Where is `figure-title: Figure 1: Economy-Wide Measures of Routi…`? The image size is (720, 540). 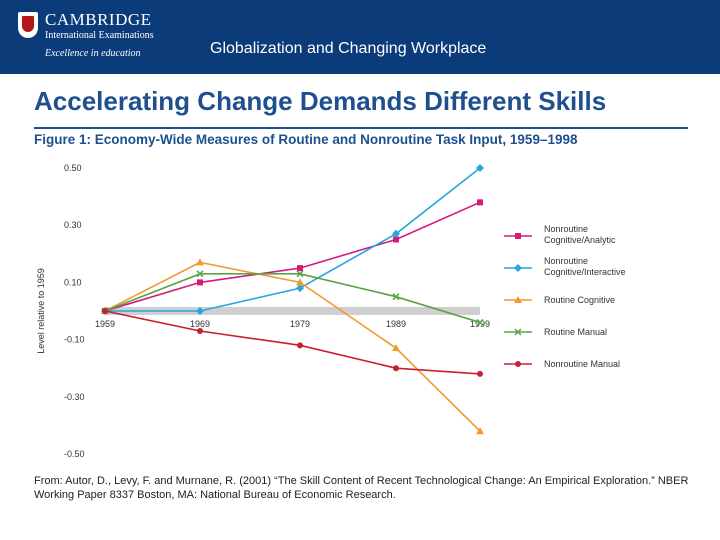 figure-title: Figure 1: Economy-Wide Measures of Routi… is located at coordinates (306, 139).